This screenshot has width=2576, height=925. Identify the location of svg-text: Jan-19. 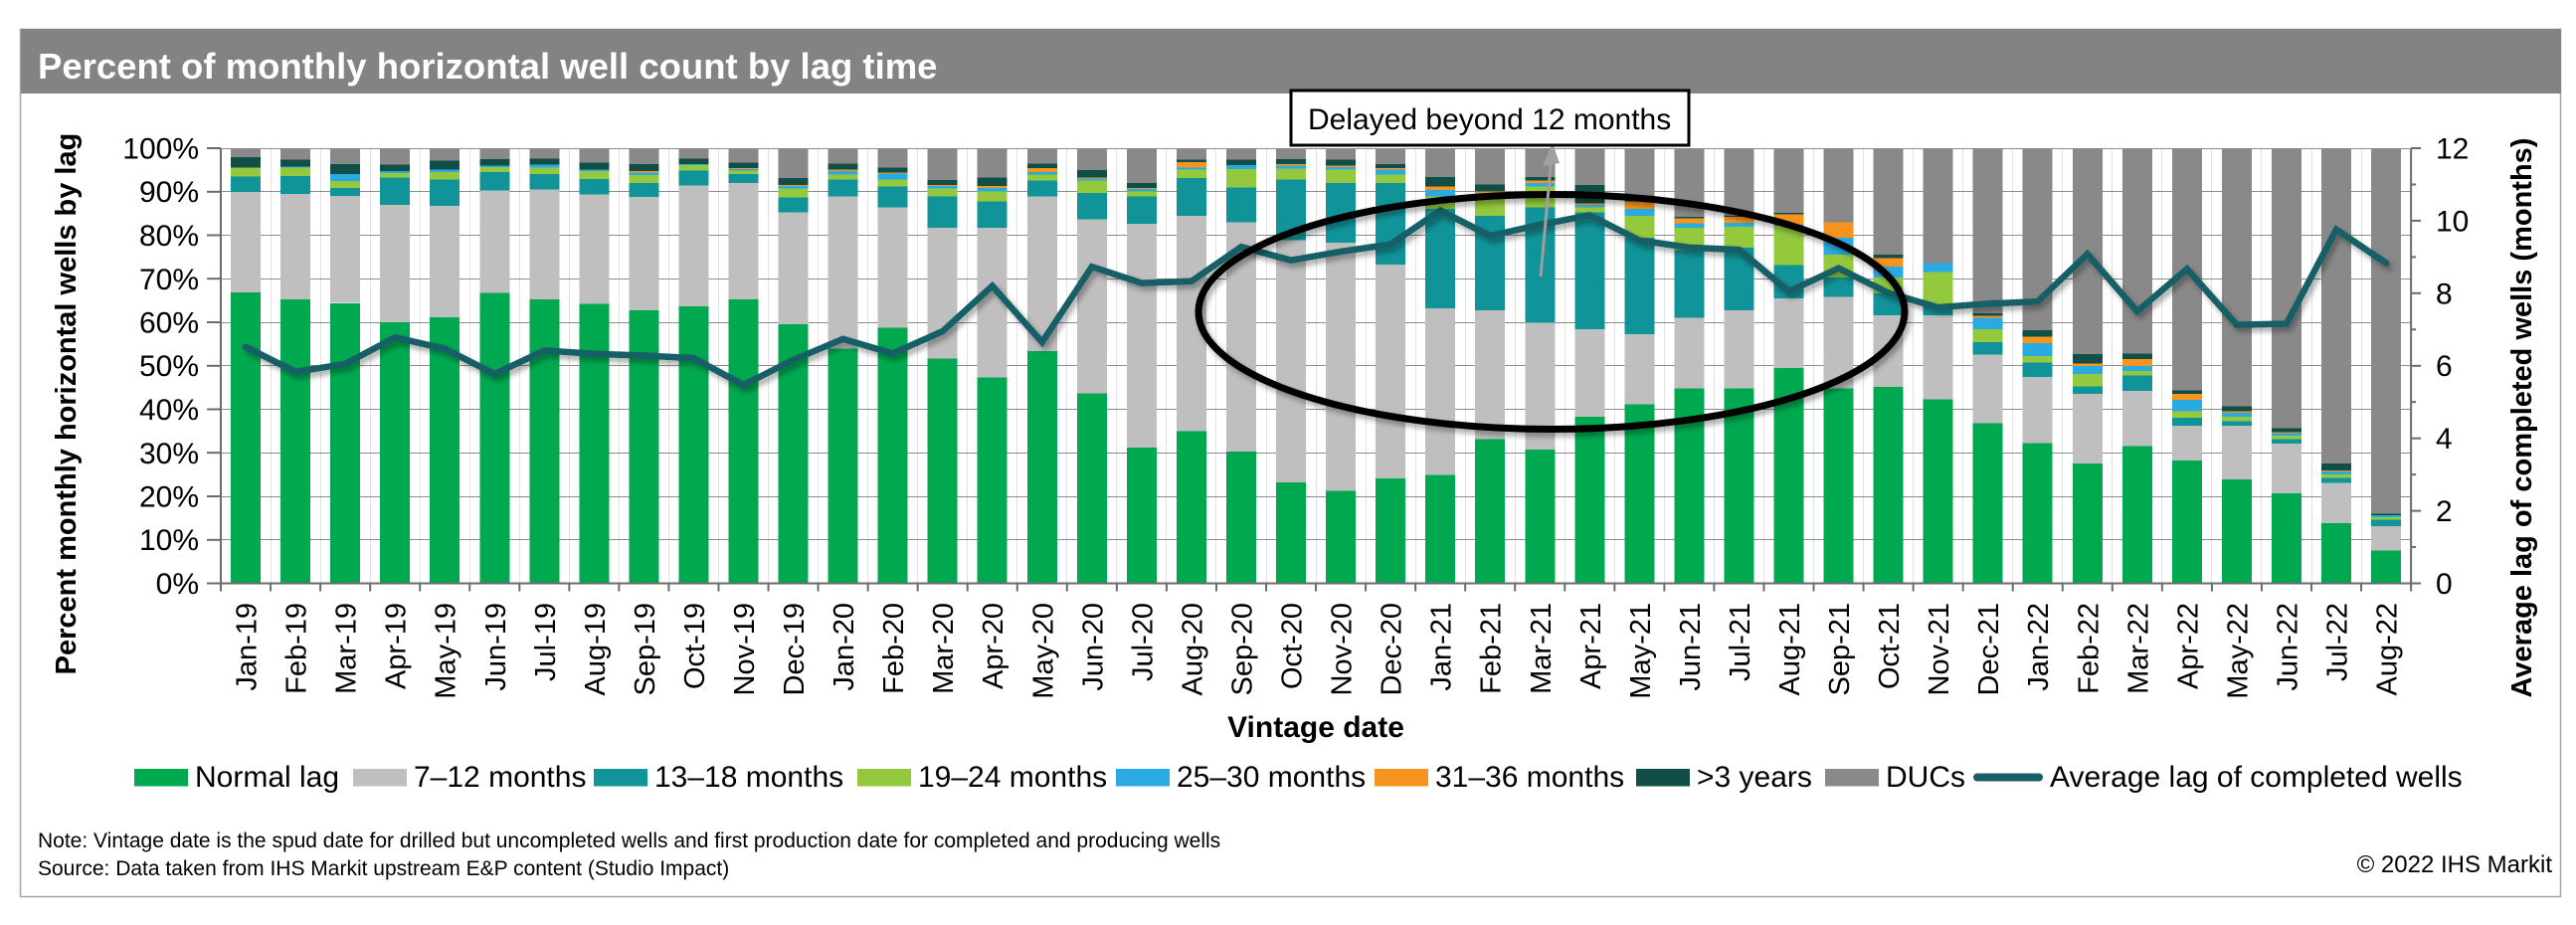
(248, 647).